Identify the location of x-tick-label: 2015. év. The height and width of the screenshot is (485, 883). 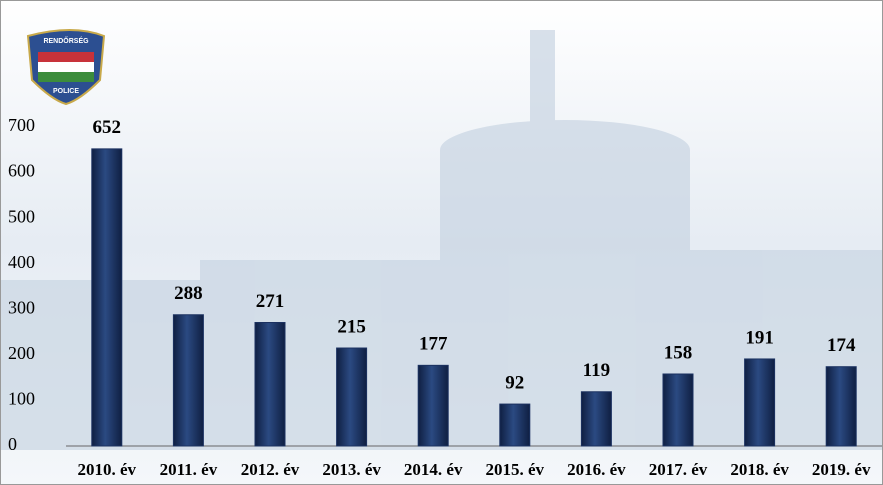
(515, 469).